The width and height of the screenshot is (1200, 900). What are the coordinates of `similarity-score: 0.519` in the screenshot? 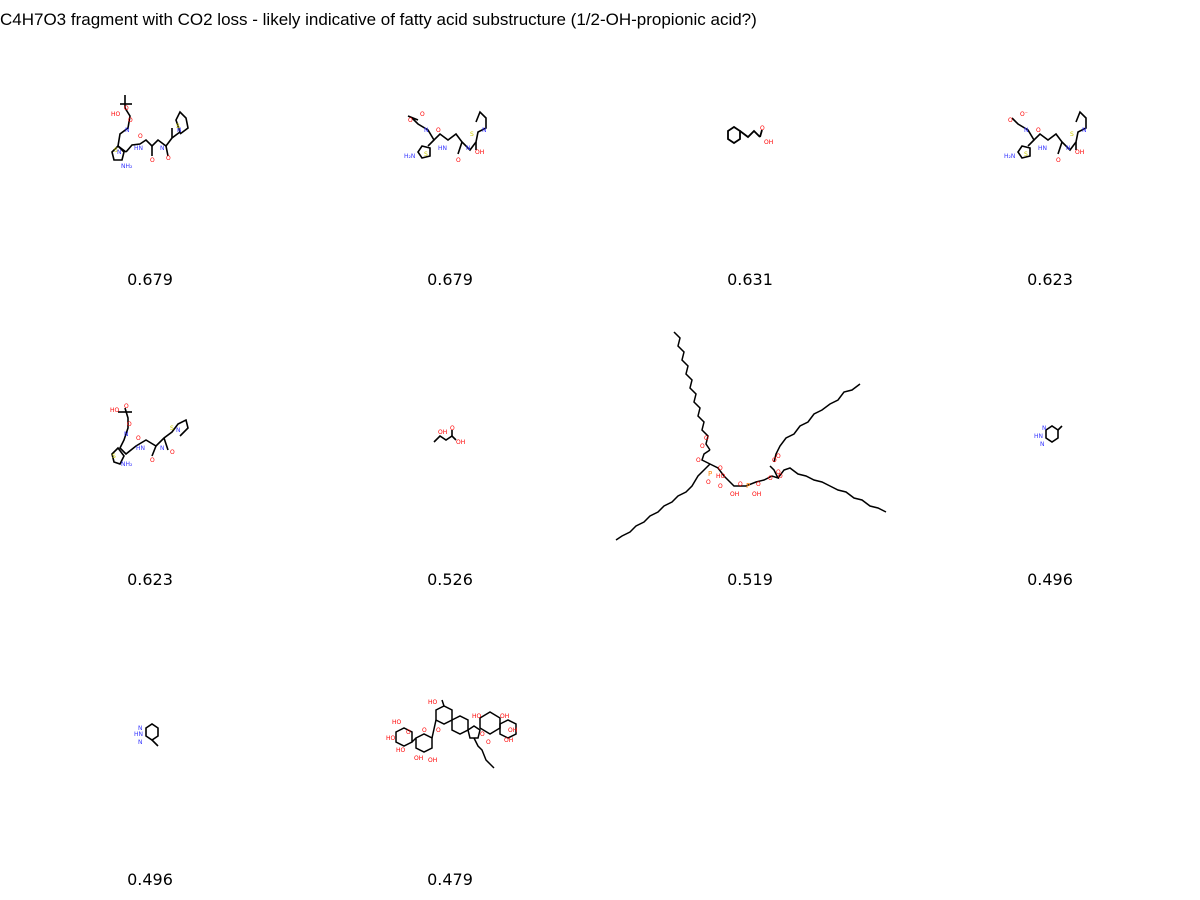 It's located at (750, 579).